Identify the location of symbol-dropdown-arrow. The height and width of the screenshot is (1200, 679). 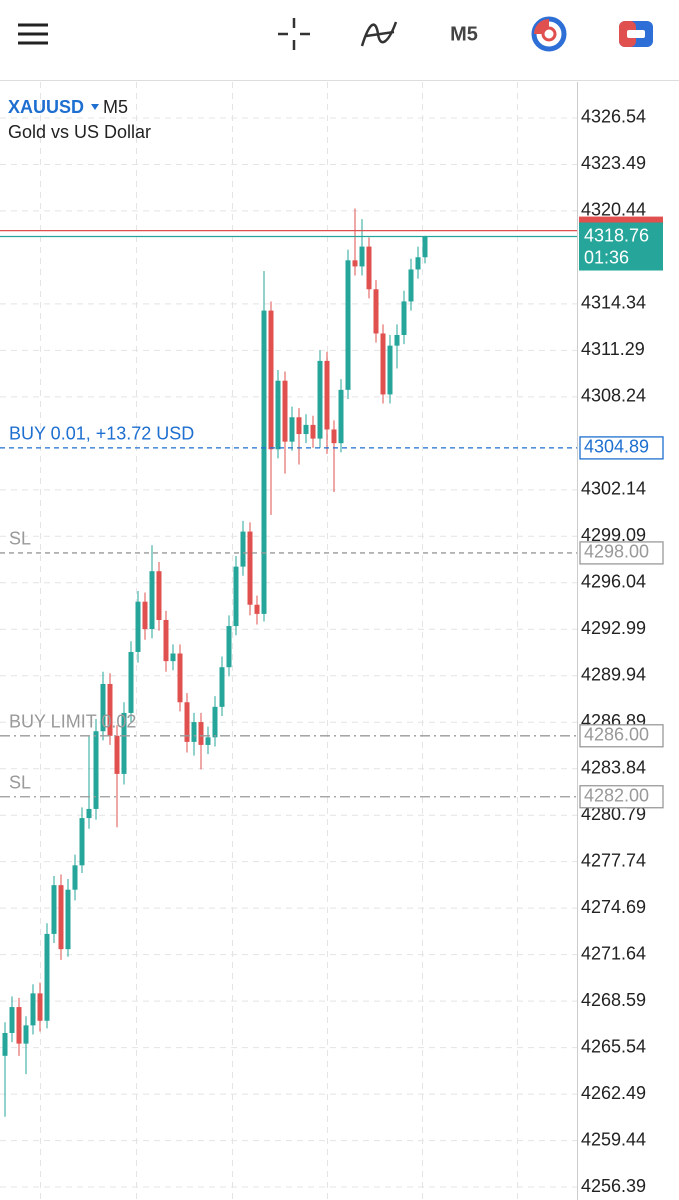
(95, 107).